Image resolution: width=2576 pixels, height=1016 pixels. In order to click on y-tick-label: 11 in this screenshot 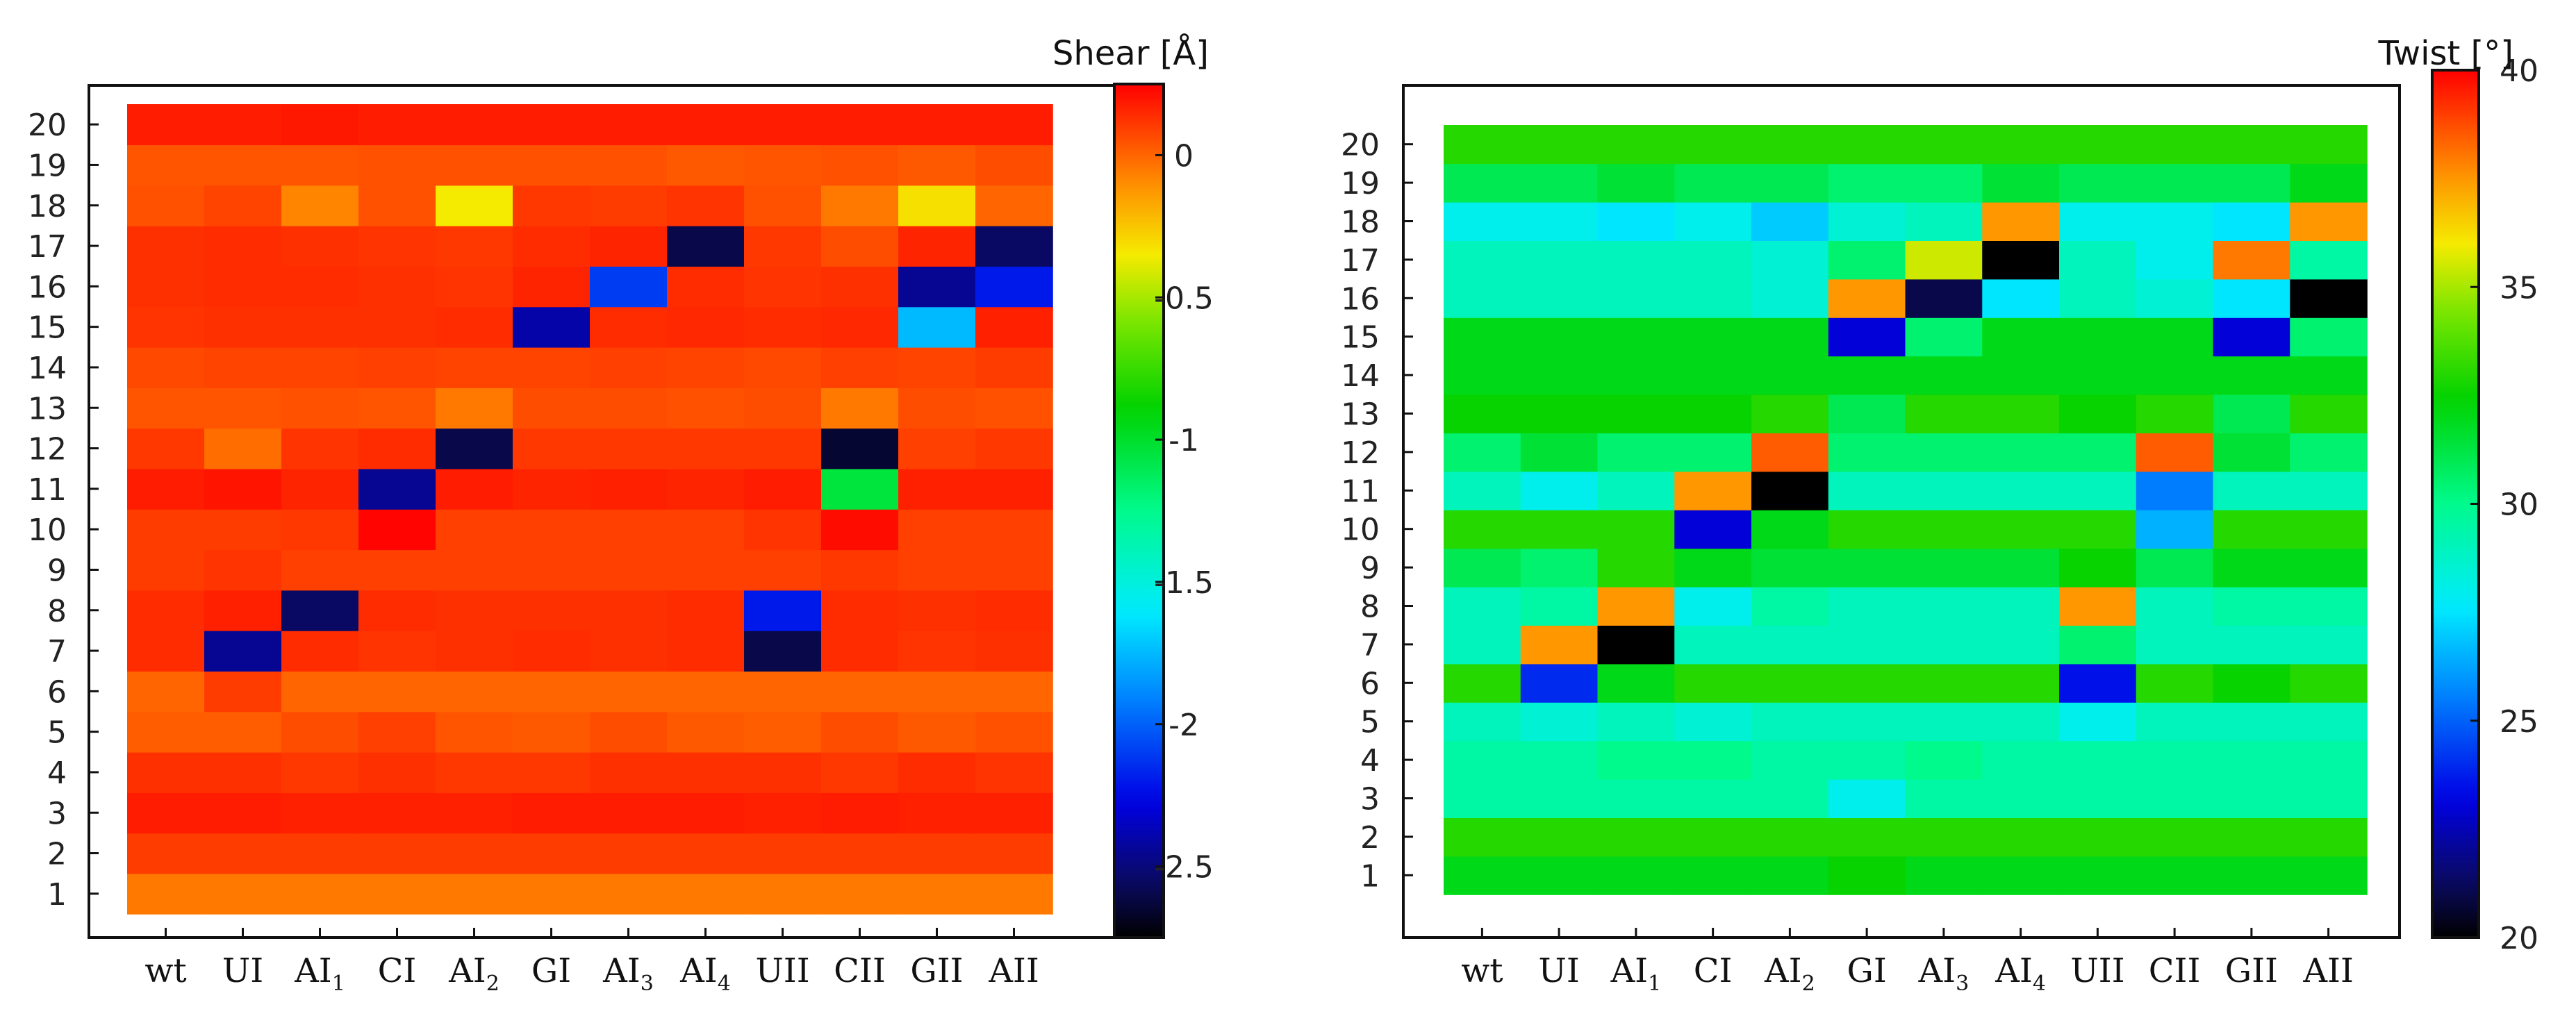, I will do `click(1361, 491)`.